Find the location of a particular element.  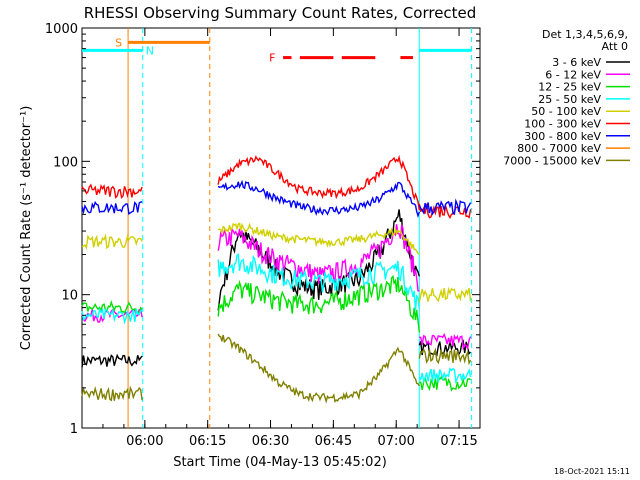

x-tick-label: 07:00 is located at coordinates (395, 441).